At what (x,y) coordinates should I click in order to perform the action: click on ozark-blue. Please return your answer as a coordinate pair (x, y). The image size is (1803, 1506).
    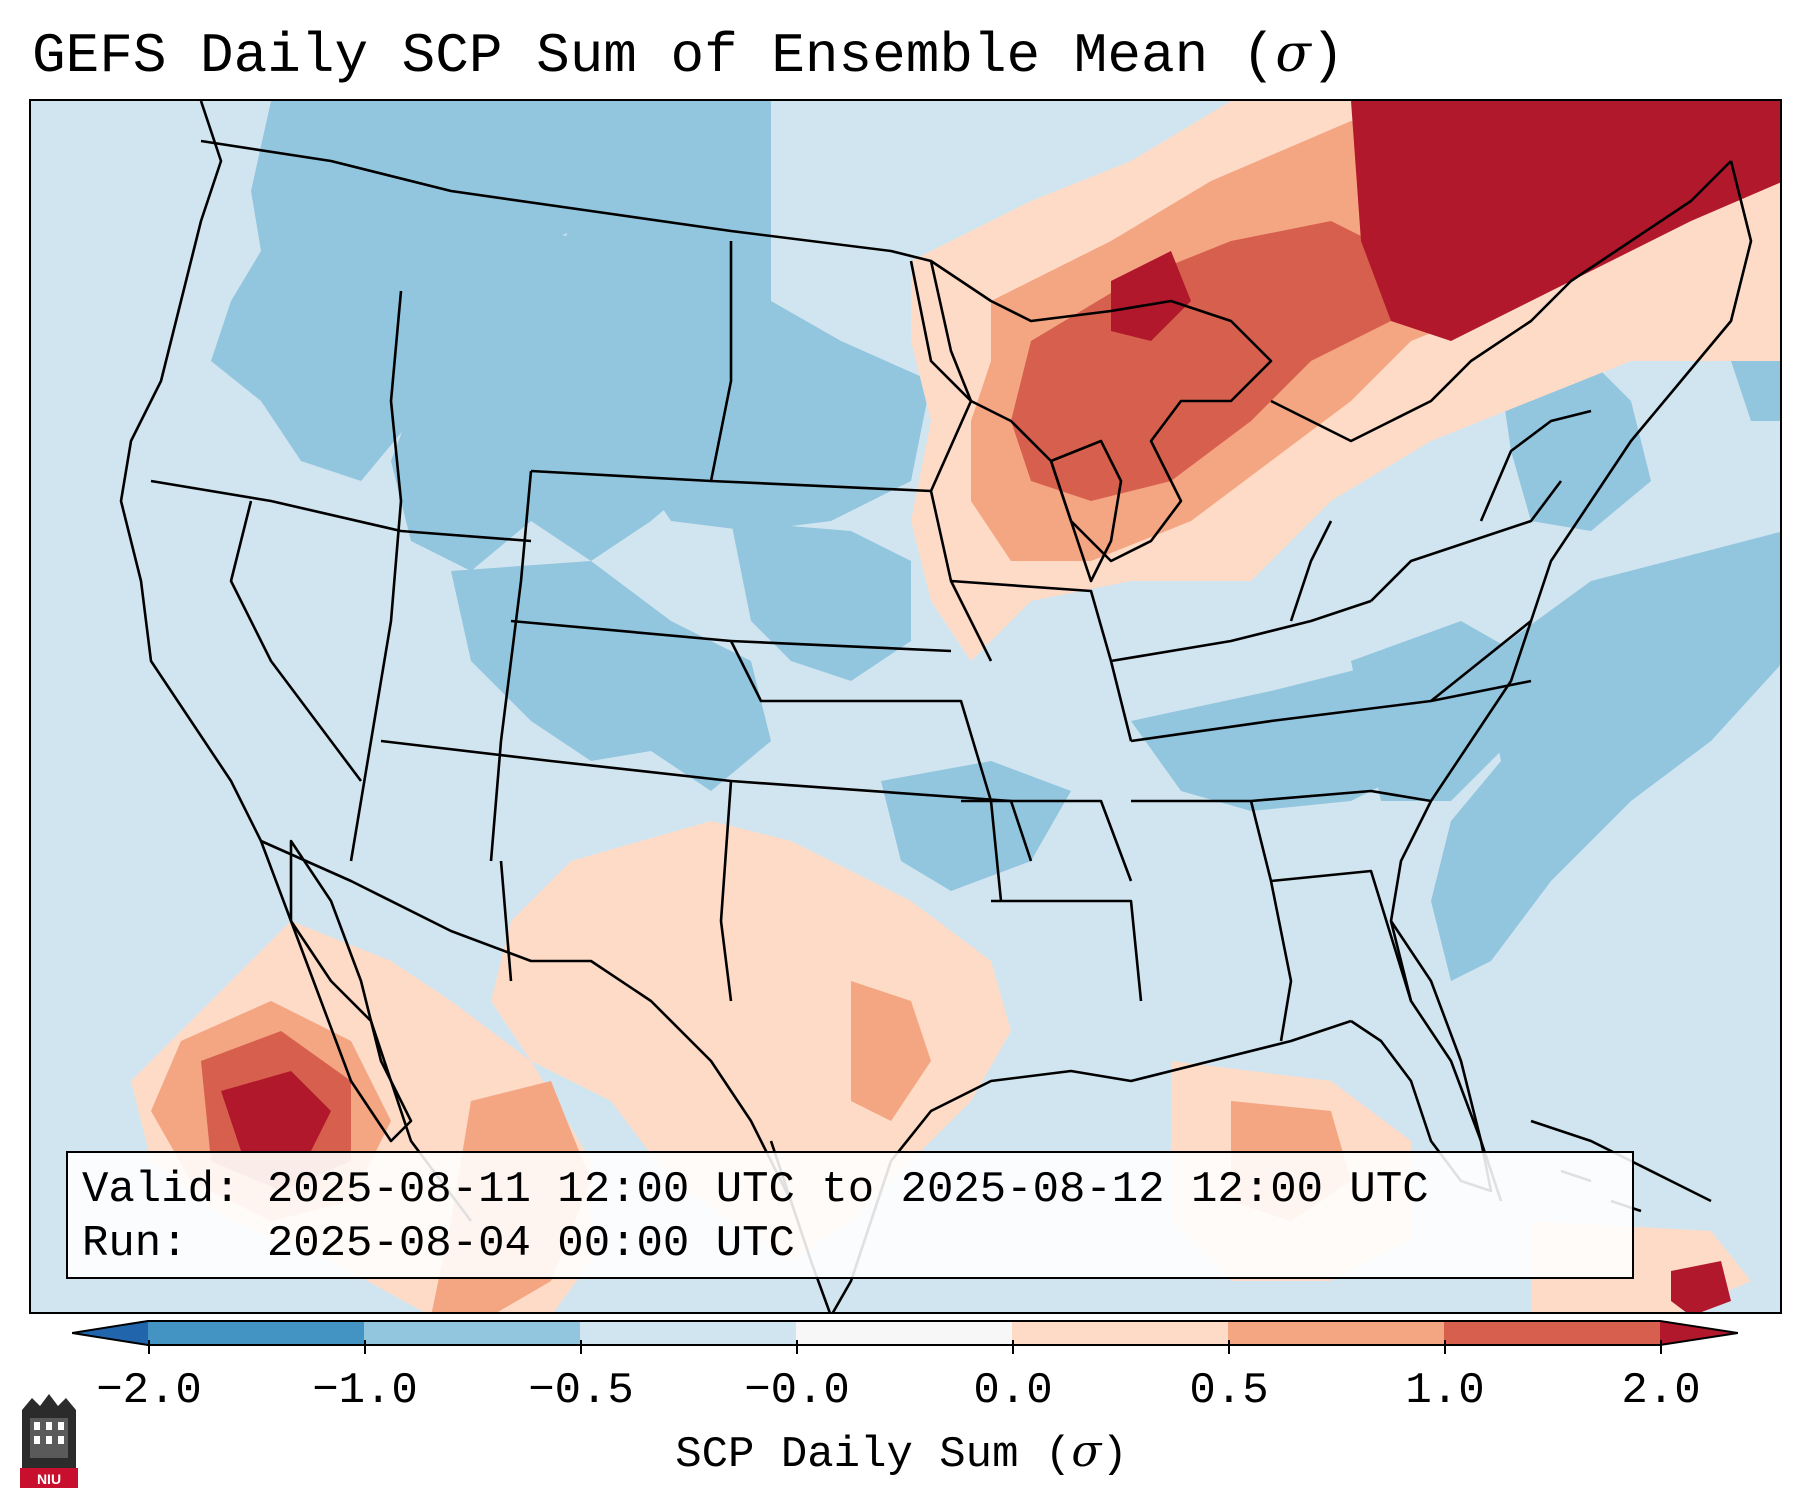
    Looking at the image, I should click on (976, 826).